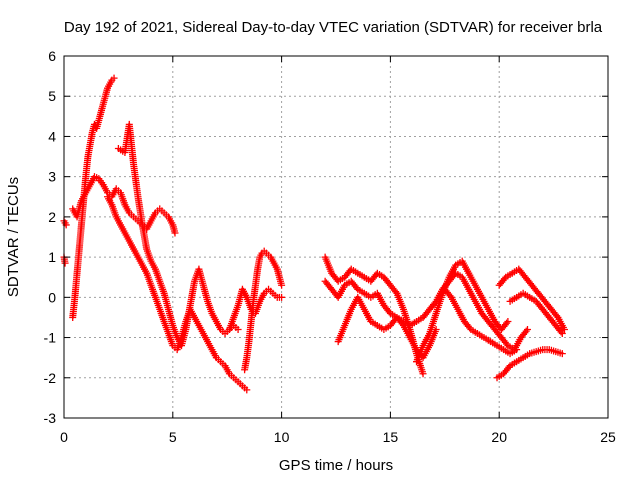  I want to click on y-tick-label: 2, so click(52, 217).